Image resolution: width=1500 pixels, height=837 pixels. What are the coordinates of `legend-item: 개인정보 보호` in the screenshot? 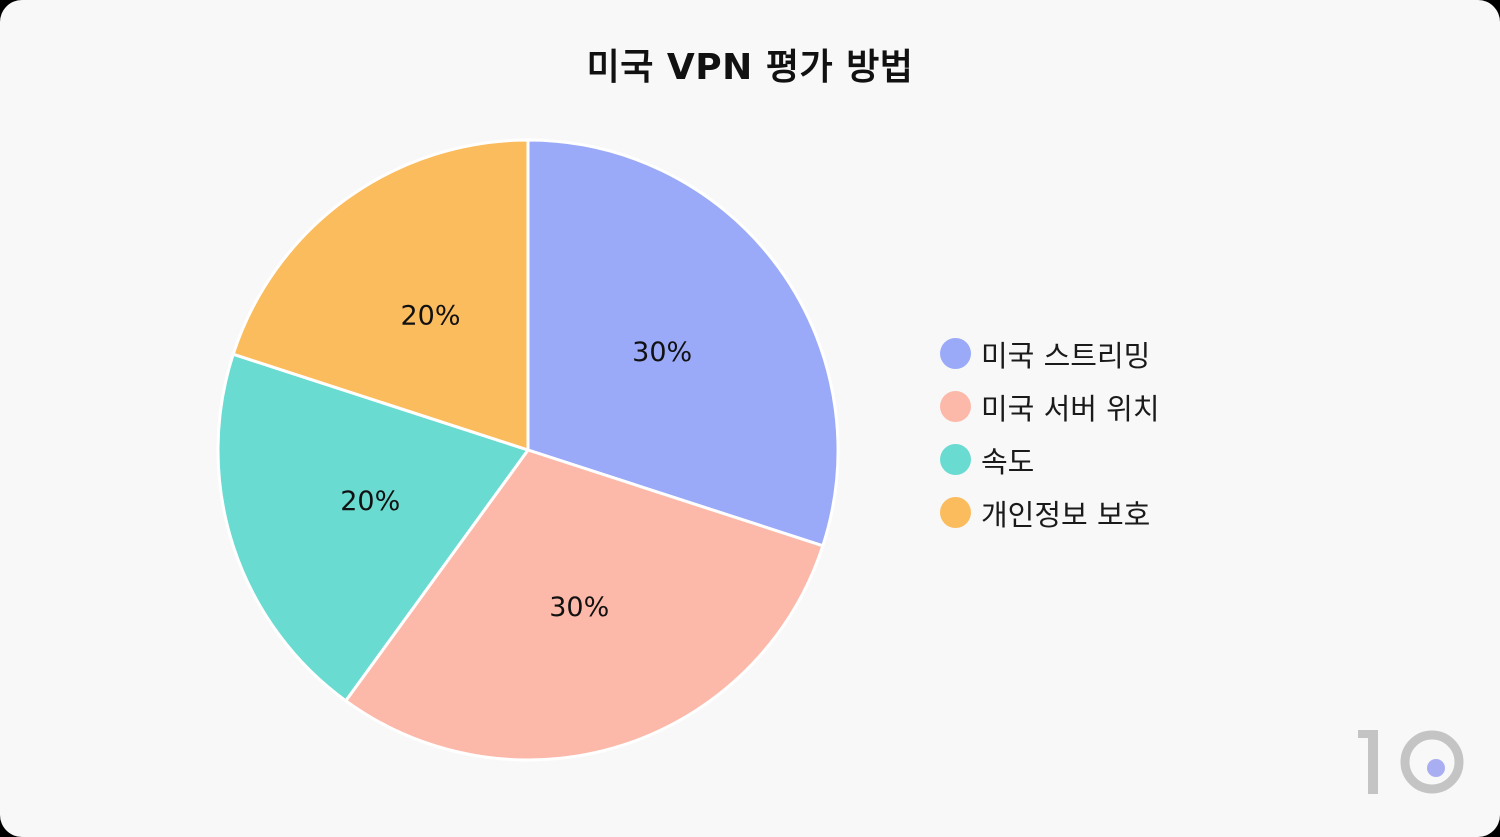 It's located at (1050, 512).